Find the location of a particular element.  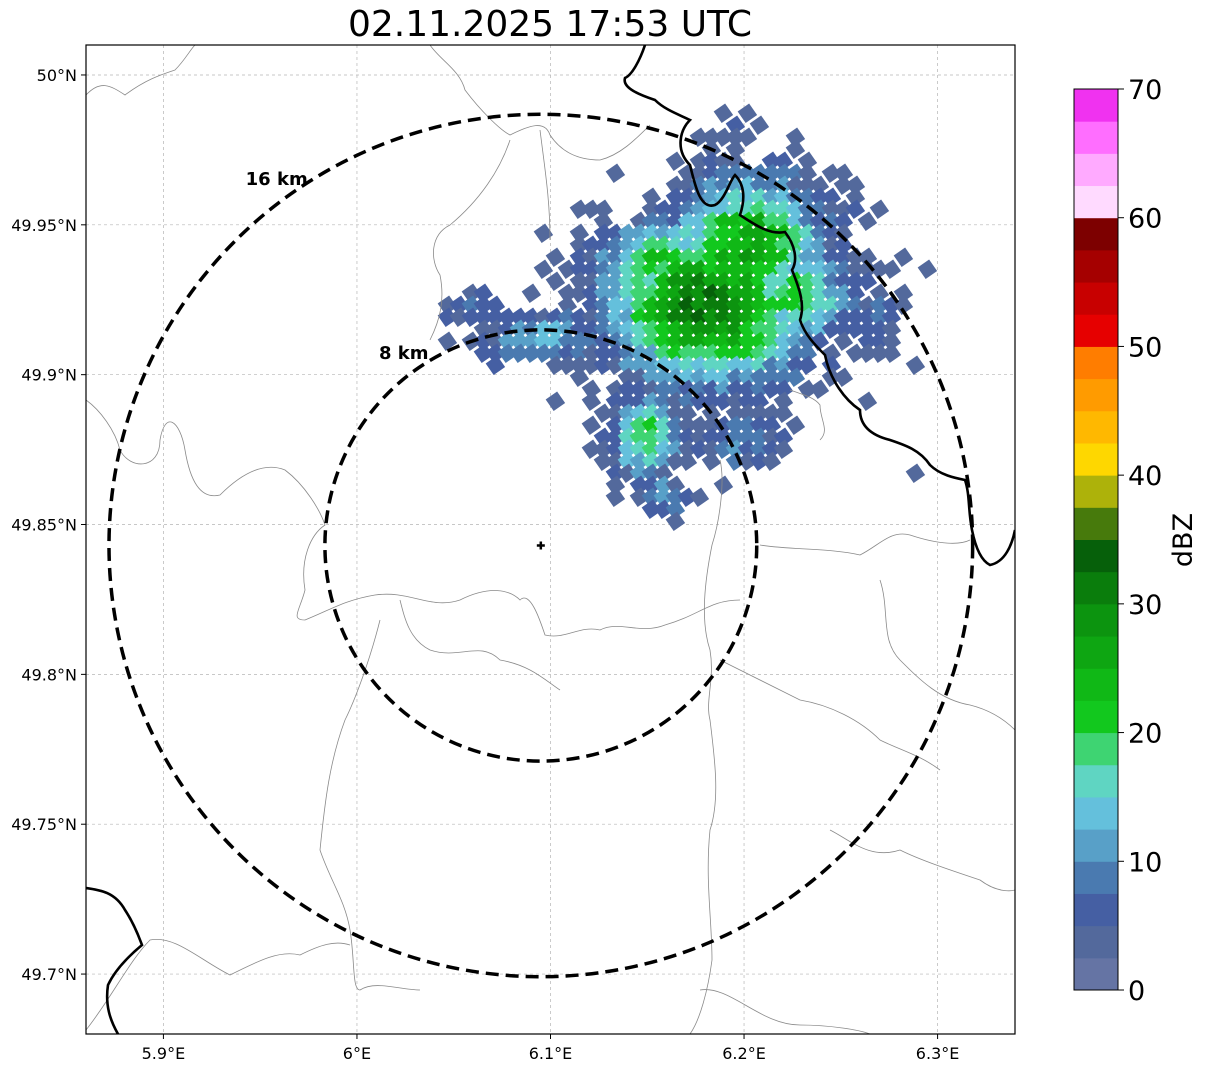

colorbar-tick-label: 0 is located at coordinates (1136, 991).